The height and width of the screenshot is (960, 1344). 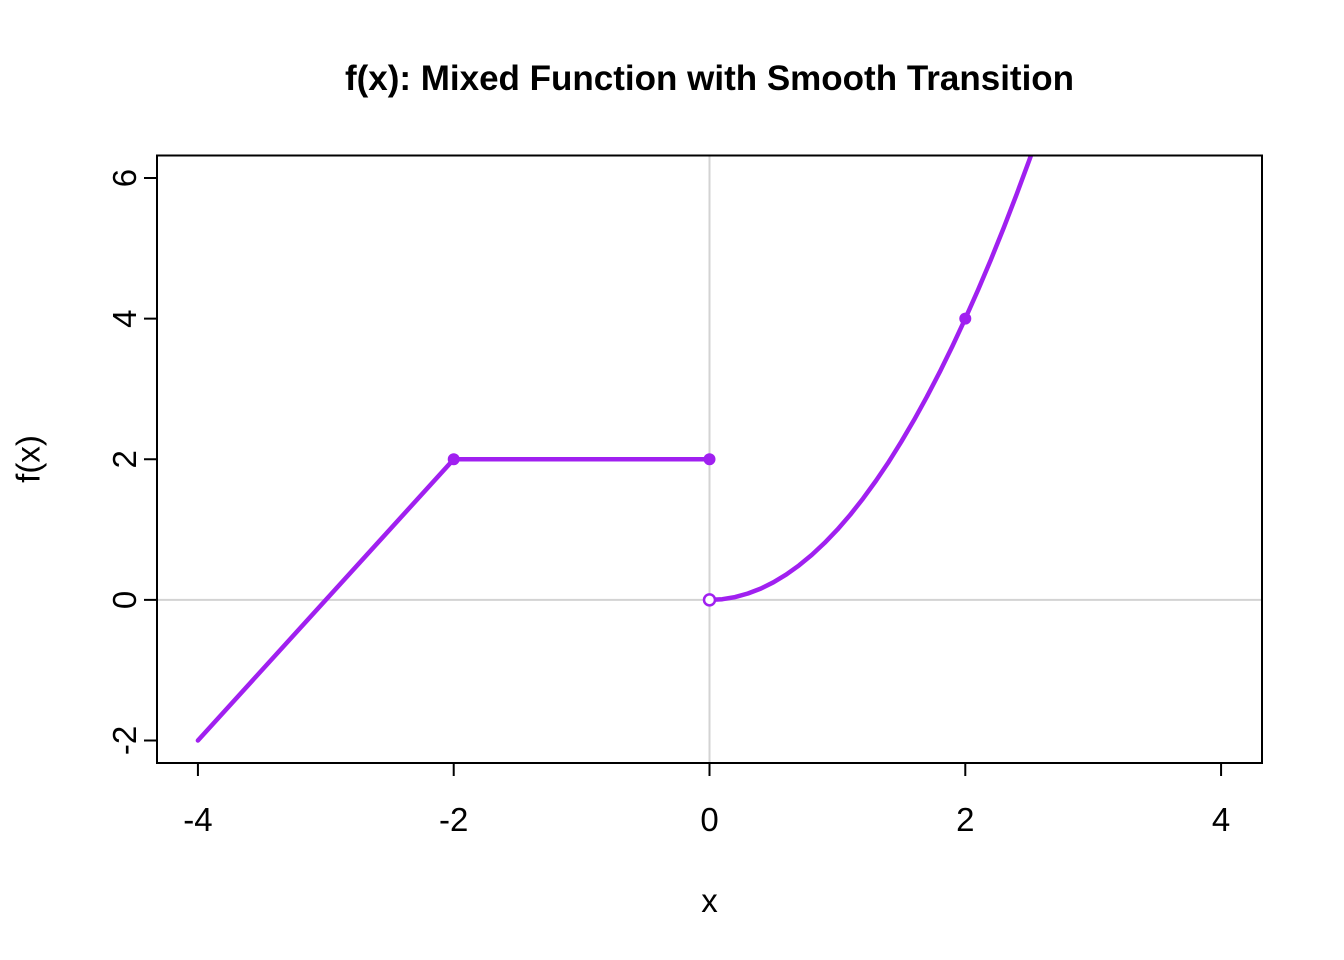 What do you see at coordinates (28, 459) in the screenshot?
I see `y-axis-label: f(x)` at bounding box center [28, 459].